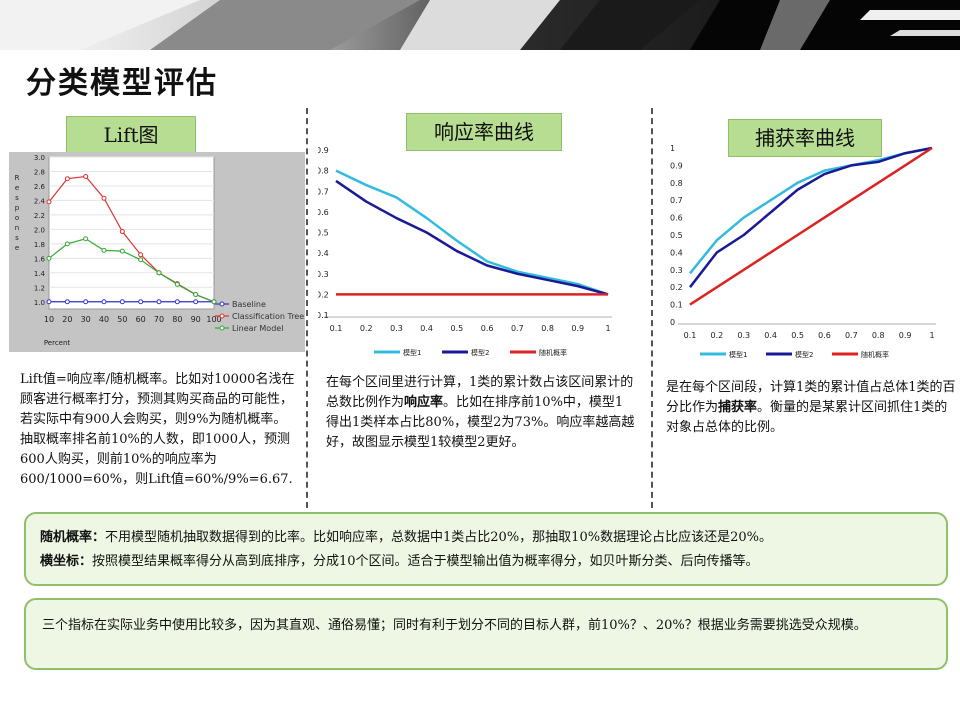 The image size is (960, 720). Describe the element at coordinates (607, 328) in the screenshot. I see `response-x-tick-label: 1` at that location.